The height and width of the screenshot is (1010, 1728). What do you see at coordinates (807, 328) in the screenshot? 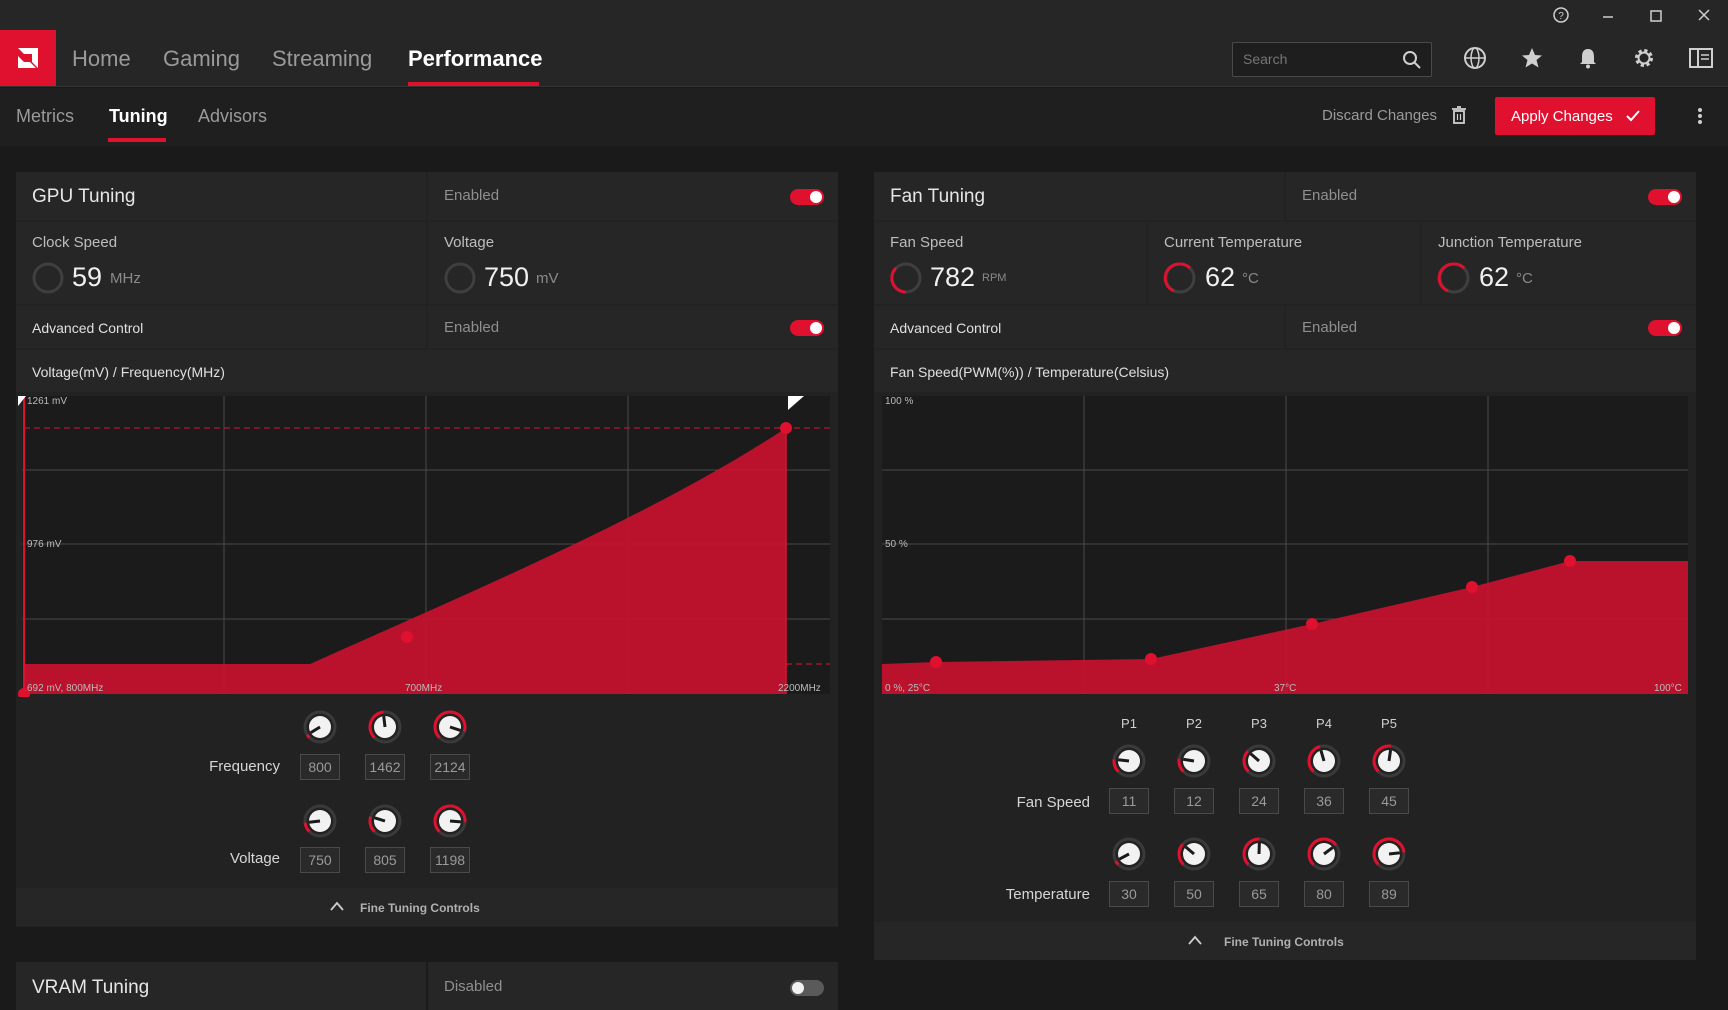
I see `gpu-advanced-toggle` at bounding box center [807, 328].